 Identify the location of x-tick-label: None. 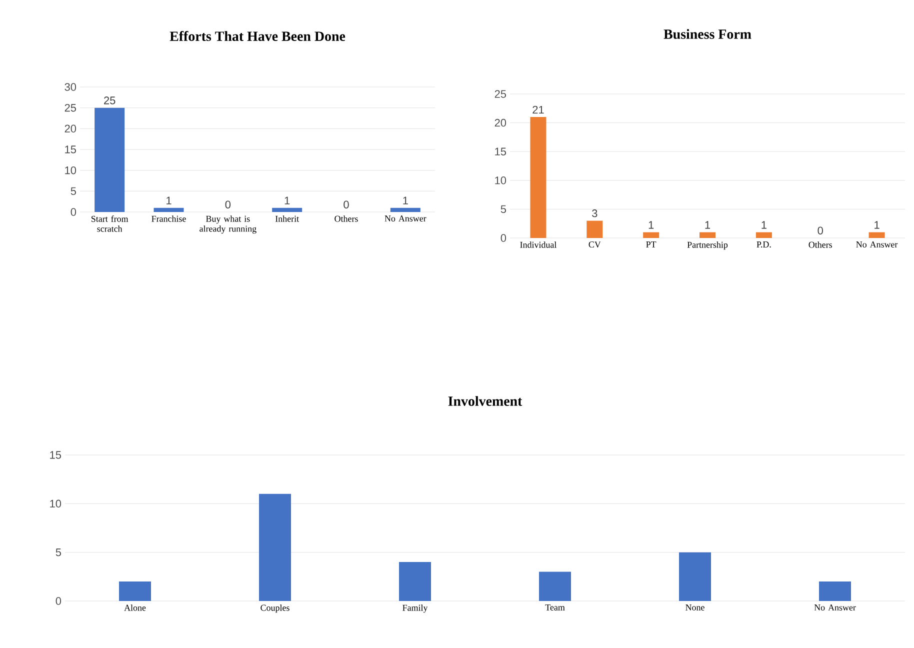
(695, 607).